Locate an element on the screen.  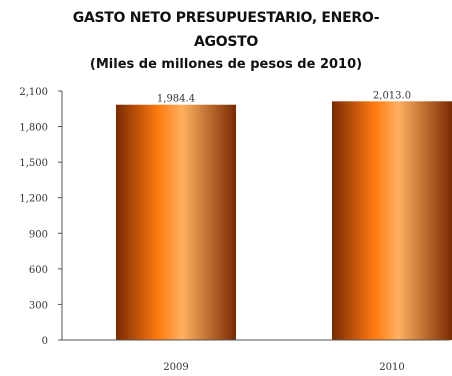
chart-title-line-2: AGOSTO is located at coordinates (226, 42).